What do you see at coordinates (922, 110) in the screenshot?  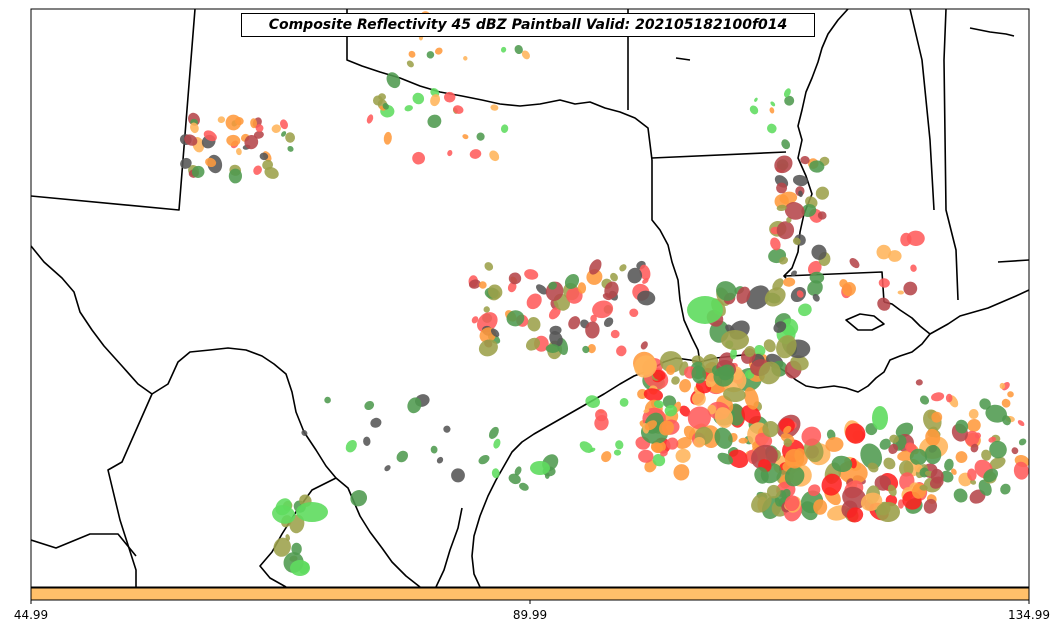 I see `al-ga-border` at bounding box center [922, 110].